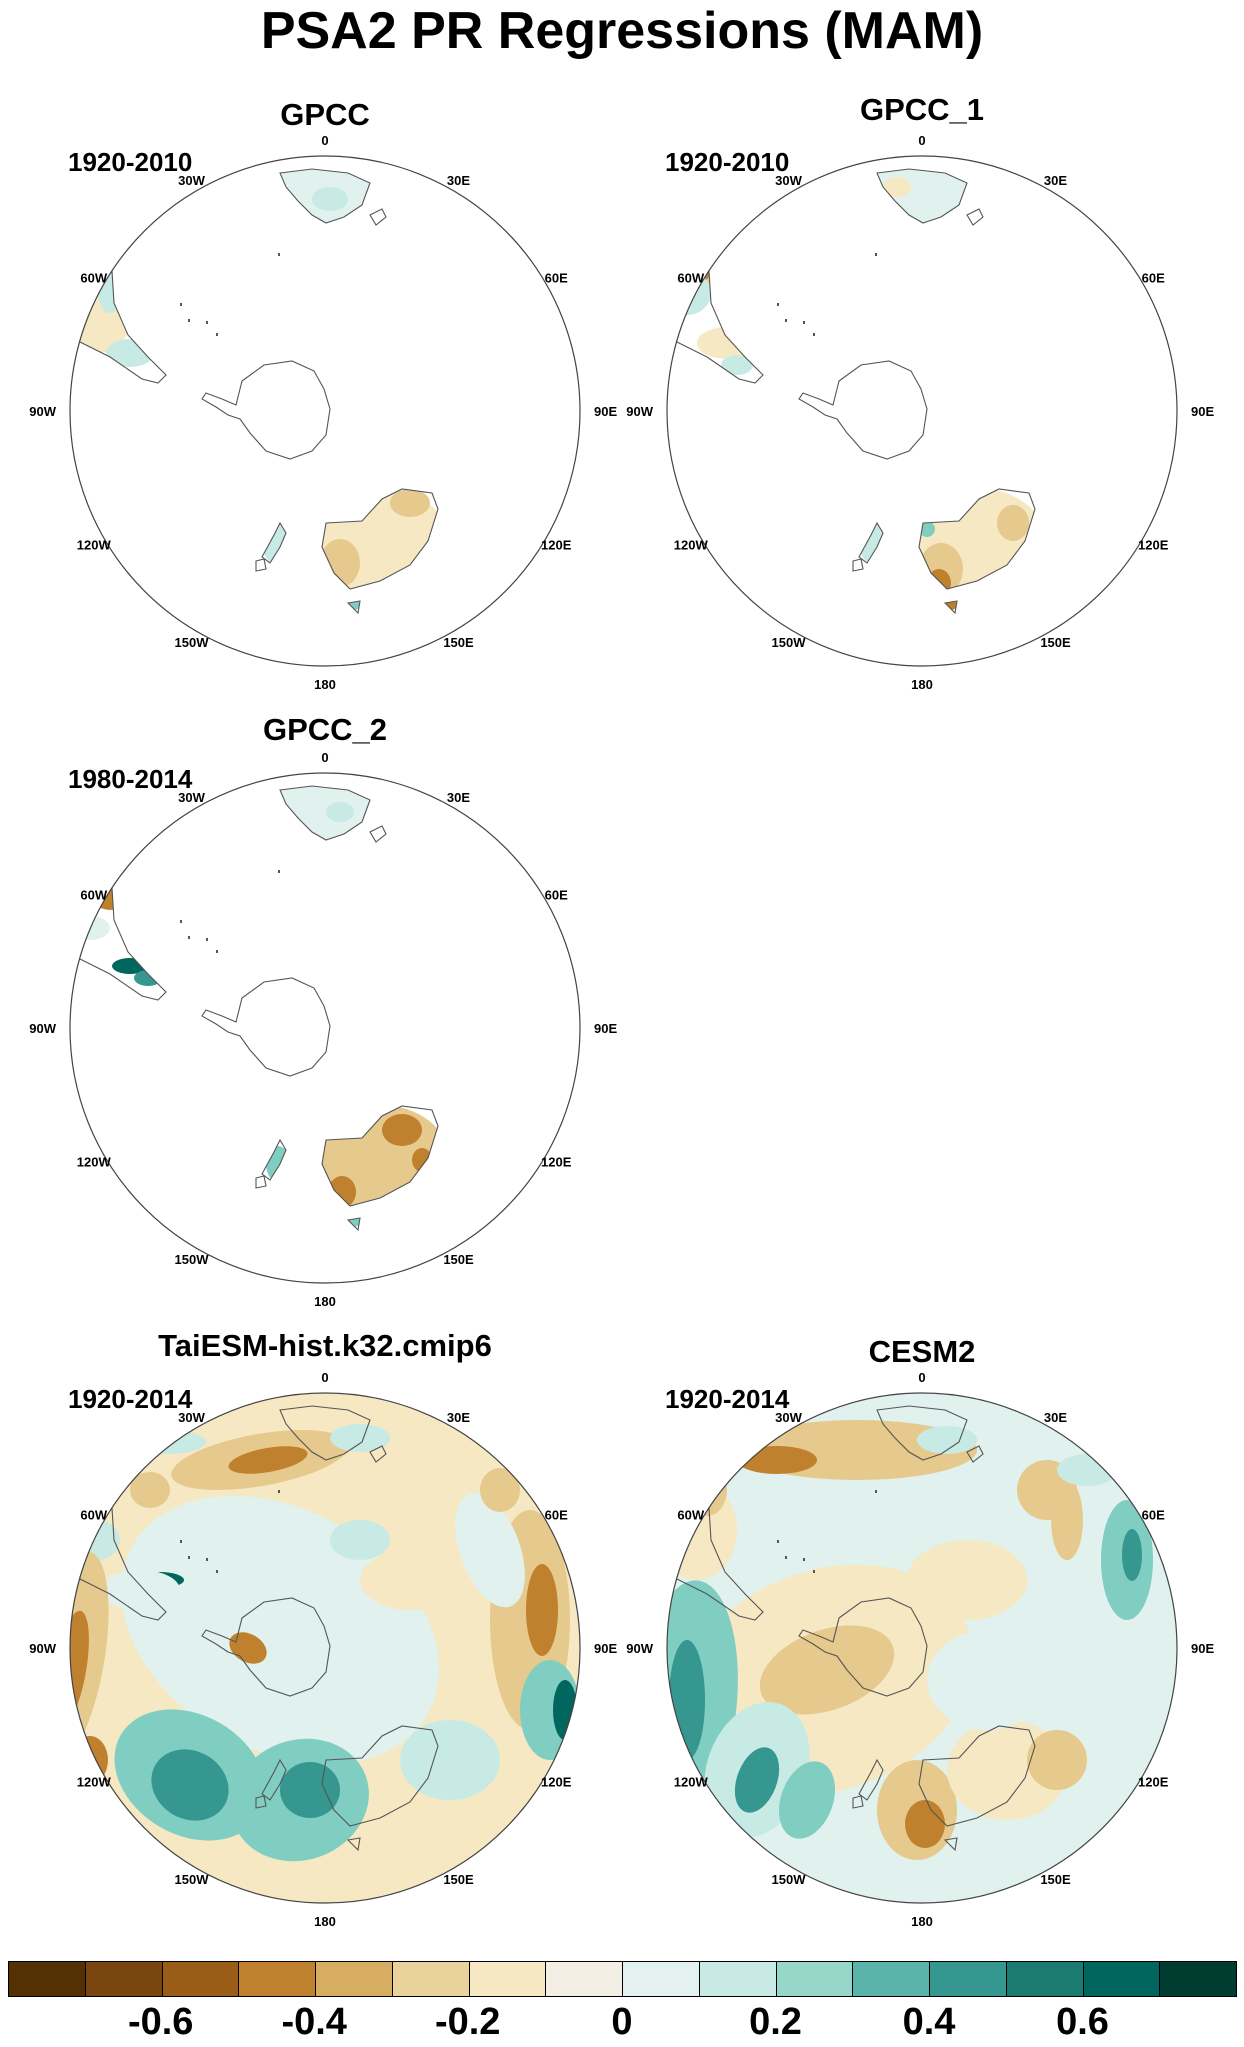 The width and height of the screenshot is (1244, 2047). I want to click on panel-title: GPCC_1, so click(922, 109).